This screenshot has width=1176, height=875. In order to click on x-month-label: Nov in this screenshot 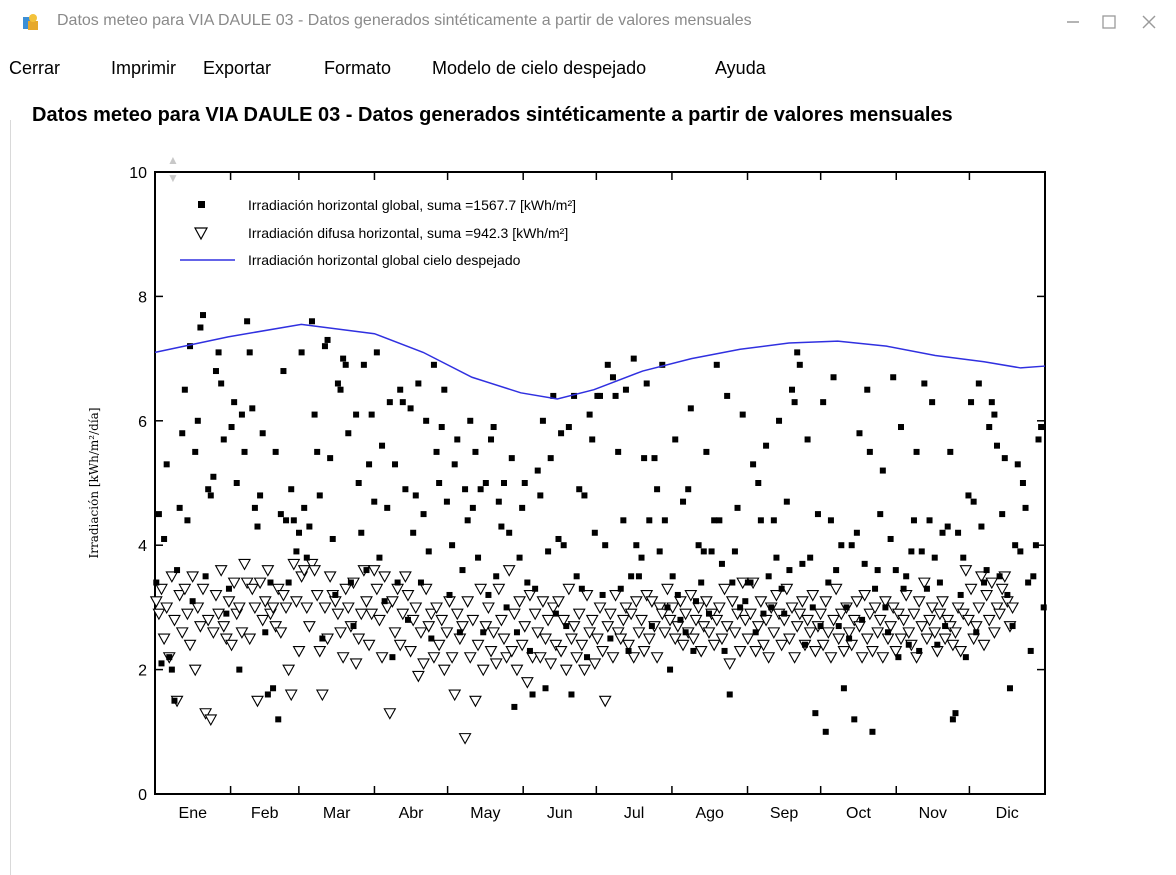, I will do `click(933, 813)`.